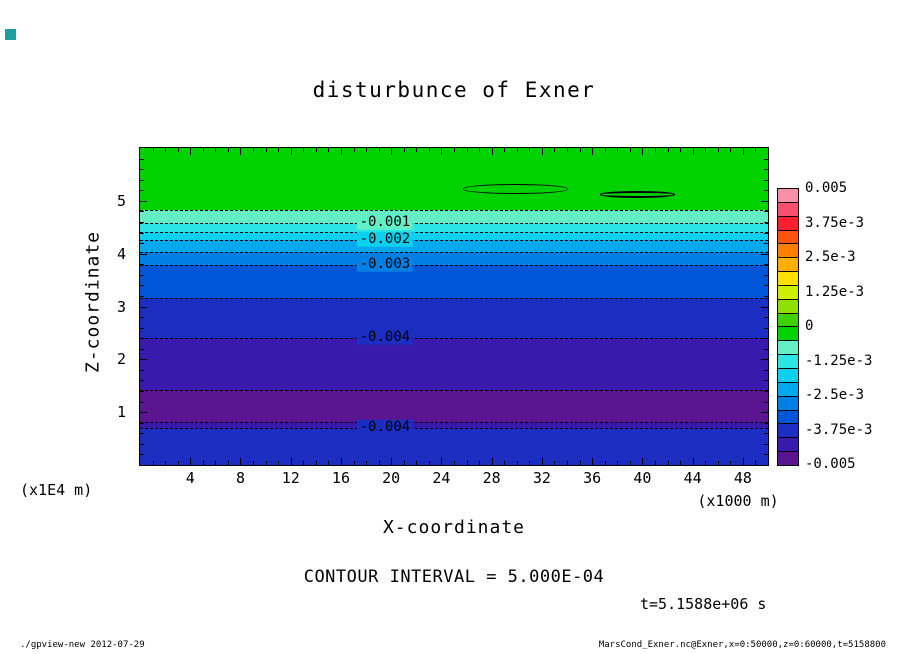 This screenshot has width=904, height=654. Describe the element at coordinates (290, 478) in the screenshot. I see `x-tick-label: 12` at that location.